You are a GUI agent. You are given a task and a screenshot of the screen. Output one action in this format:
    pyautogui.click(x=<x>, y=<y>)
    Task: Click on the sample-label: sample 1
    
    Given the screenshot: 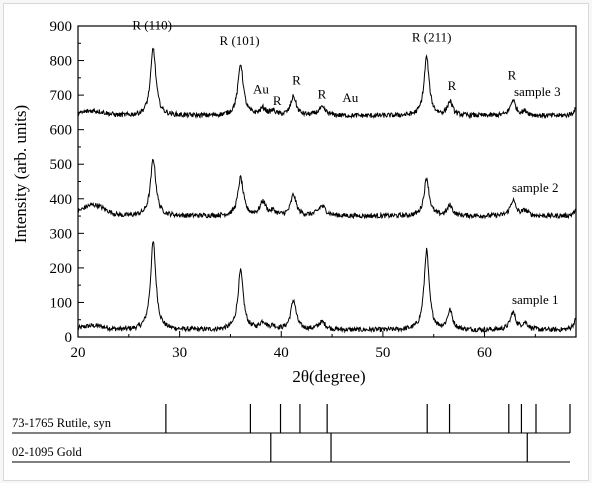 What is the action you would take?
    pyautogui.click(x=535, y=299)
    